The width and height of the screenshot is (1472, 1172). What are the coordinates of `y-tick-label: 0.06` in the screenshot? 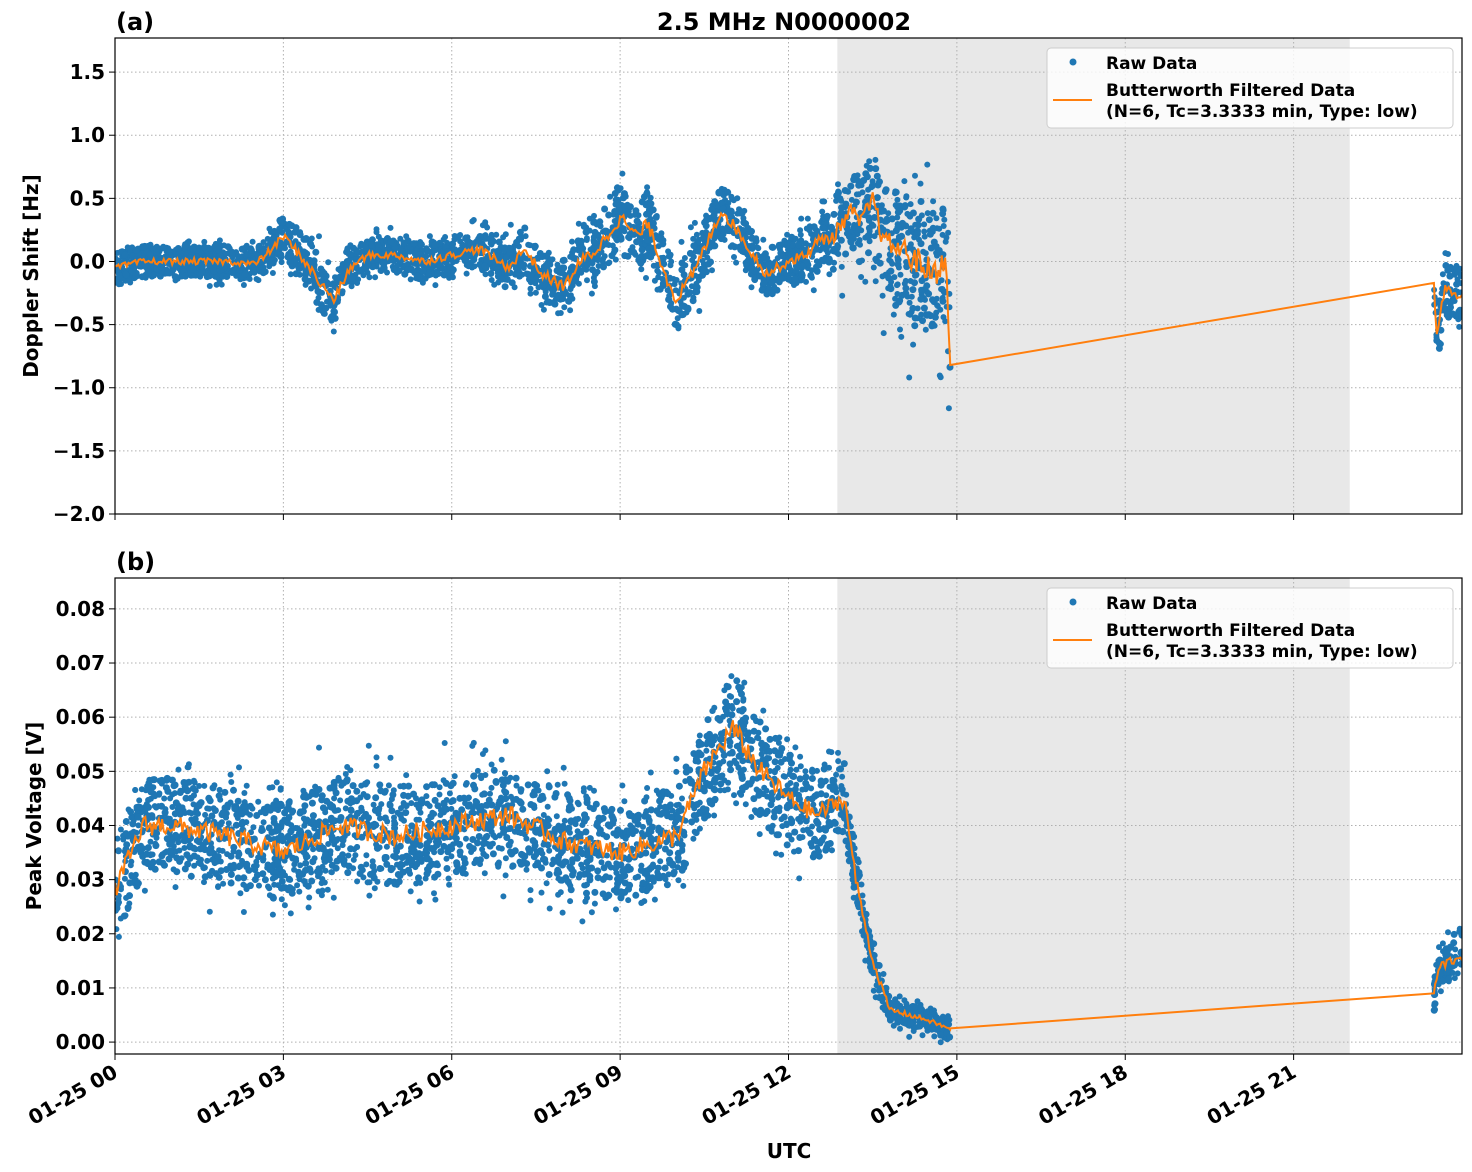 It's located at (80, 717).